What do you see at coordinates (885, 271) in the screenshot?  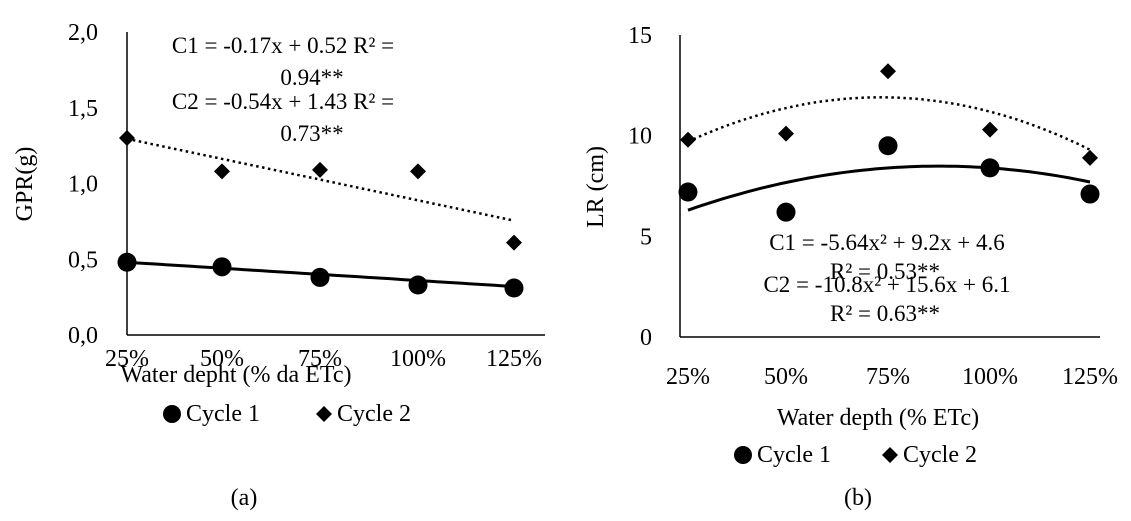 I see `panel-b-equation-c1-line2: R² = 0.53**` at bounding box center [885, 271].